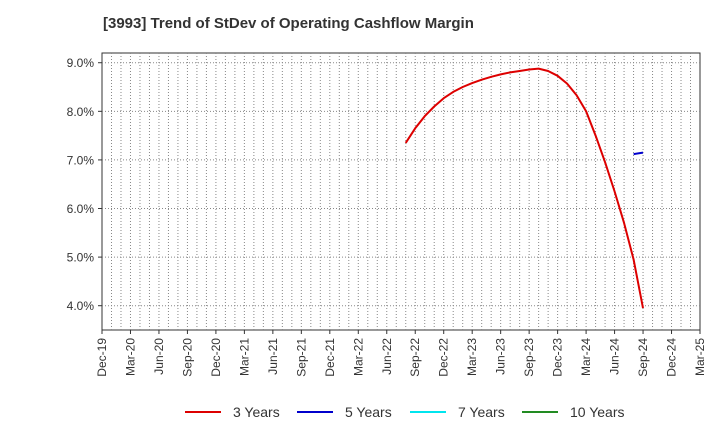 Image resolution: width=720 pixels, height=440 pixels. What do you see at coordinates (84, 184) in the screenshot?
I see `y-axis: 4.0% 5.0% 6.0% 7.0% 8.0% 9.0%` at bounding box center [84, 184].